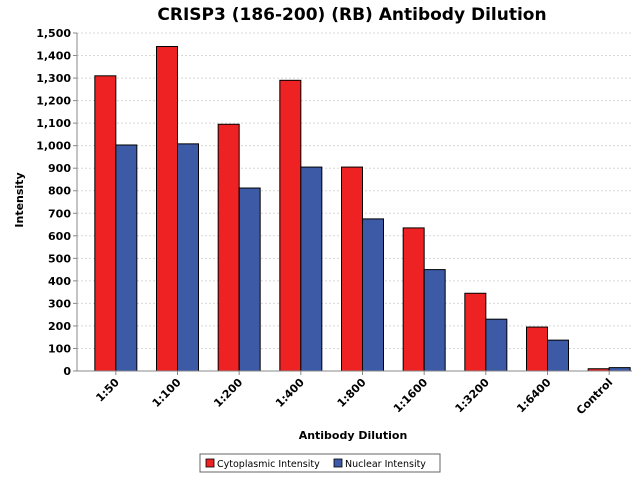 This screenshot has height=480, width=640. Describe the element at coordinates (107, 390) in the screenshot. I see `x-tick-label: 1:50` at that location.